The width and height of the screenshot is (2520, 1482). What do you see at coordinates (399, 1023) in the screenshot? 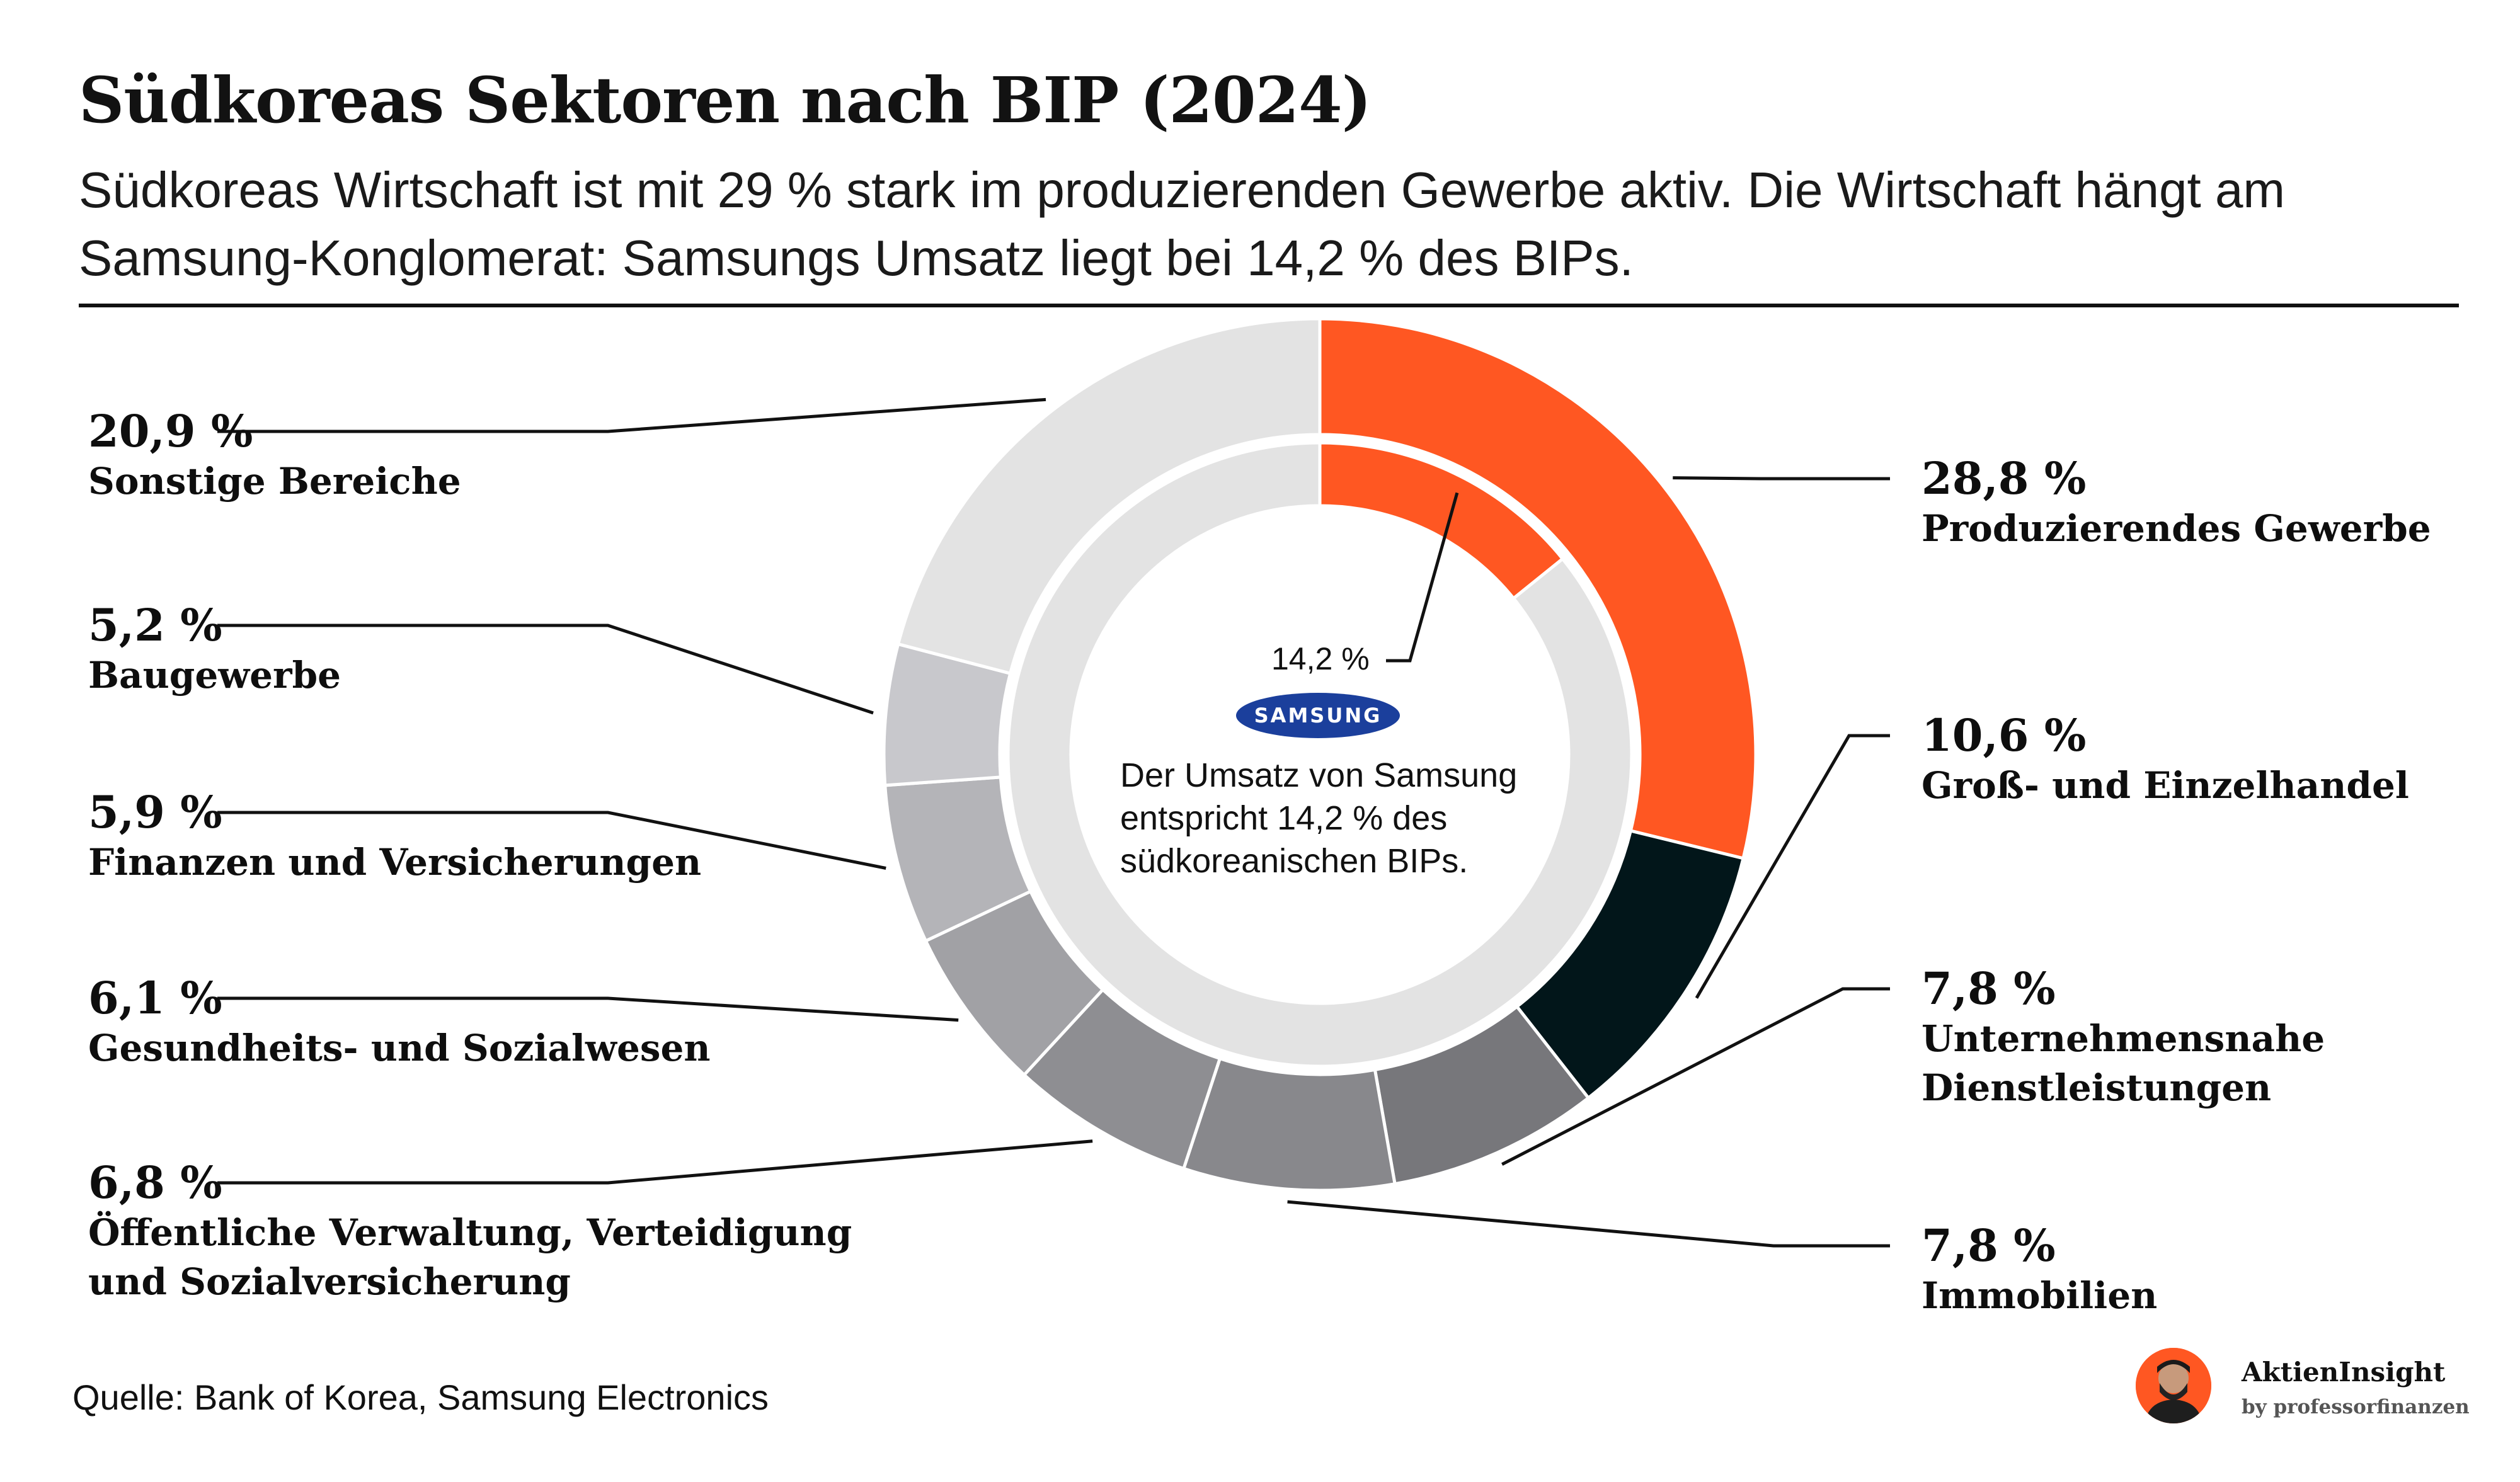
I see `slice-label-5: 6,1 % Gesundheits- und Sozialwesen` at bounding box center [399, 1023].